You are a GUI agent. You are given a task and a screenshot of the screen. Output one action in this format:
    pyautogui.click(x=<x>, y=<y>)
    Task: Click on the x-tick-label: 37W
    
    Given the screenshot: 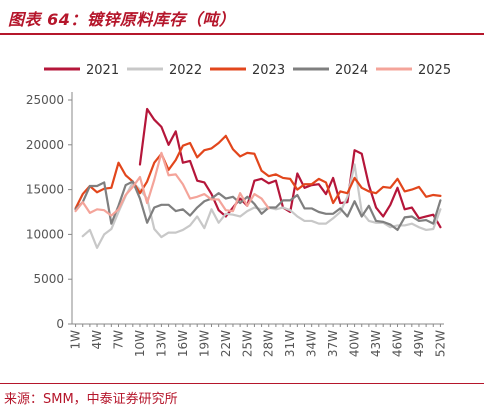 What is the action you would take?
    pyautogui.click(x=333, y=343)
    